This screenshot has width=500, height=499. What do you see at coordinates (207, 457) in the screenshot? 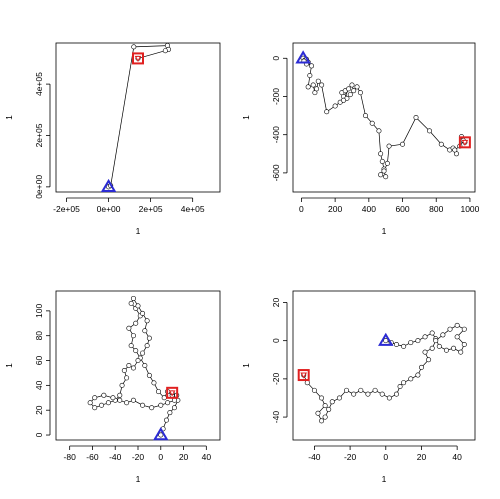
I see `x-tick-label: 40` at bounding box center [207, 457].